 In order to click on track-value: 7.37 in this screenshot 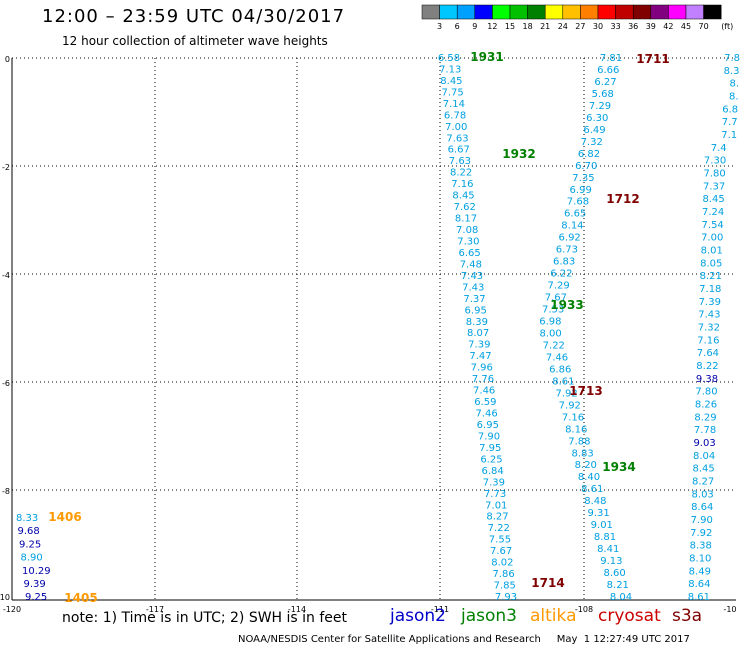, I will do `click(474, 299)`.